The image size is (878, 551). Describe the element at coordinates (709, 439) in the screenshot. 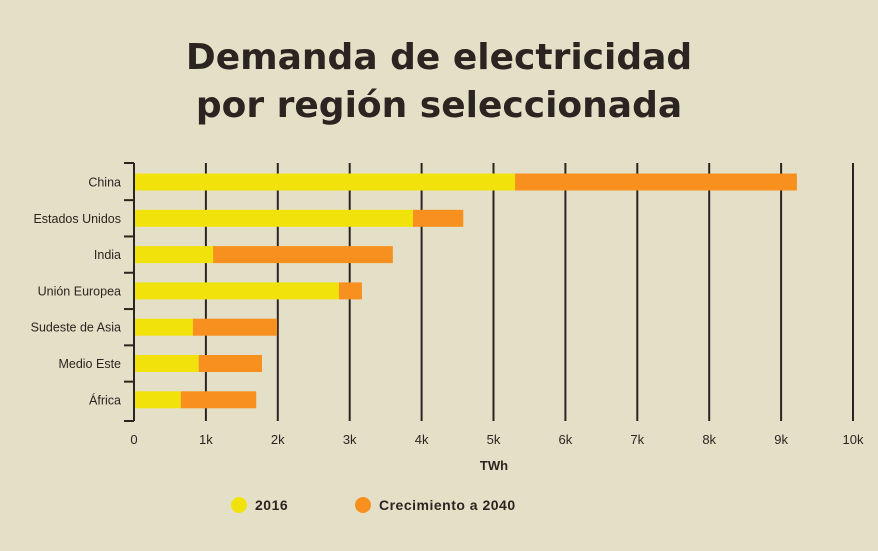

I see `x-tick-label: 8k` at that location.